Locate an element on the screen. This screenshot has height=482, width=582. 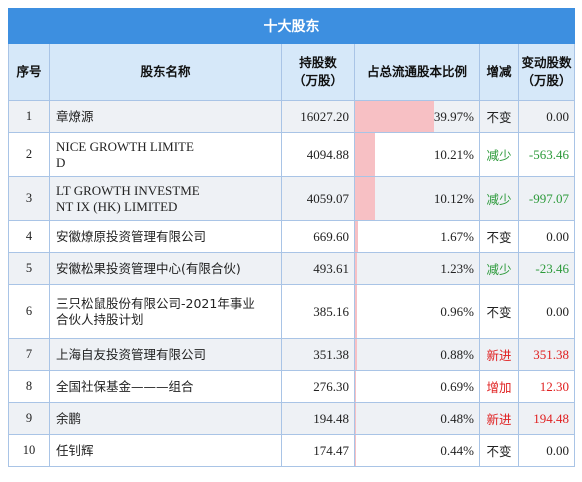
shareholder-name: 安徽燎原投资管理有限公司 is located at coordinates (165, 236).